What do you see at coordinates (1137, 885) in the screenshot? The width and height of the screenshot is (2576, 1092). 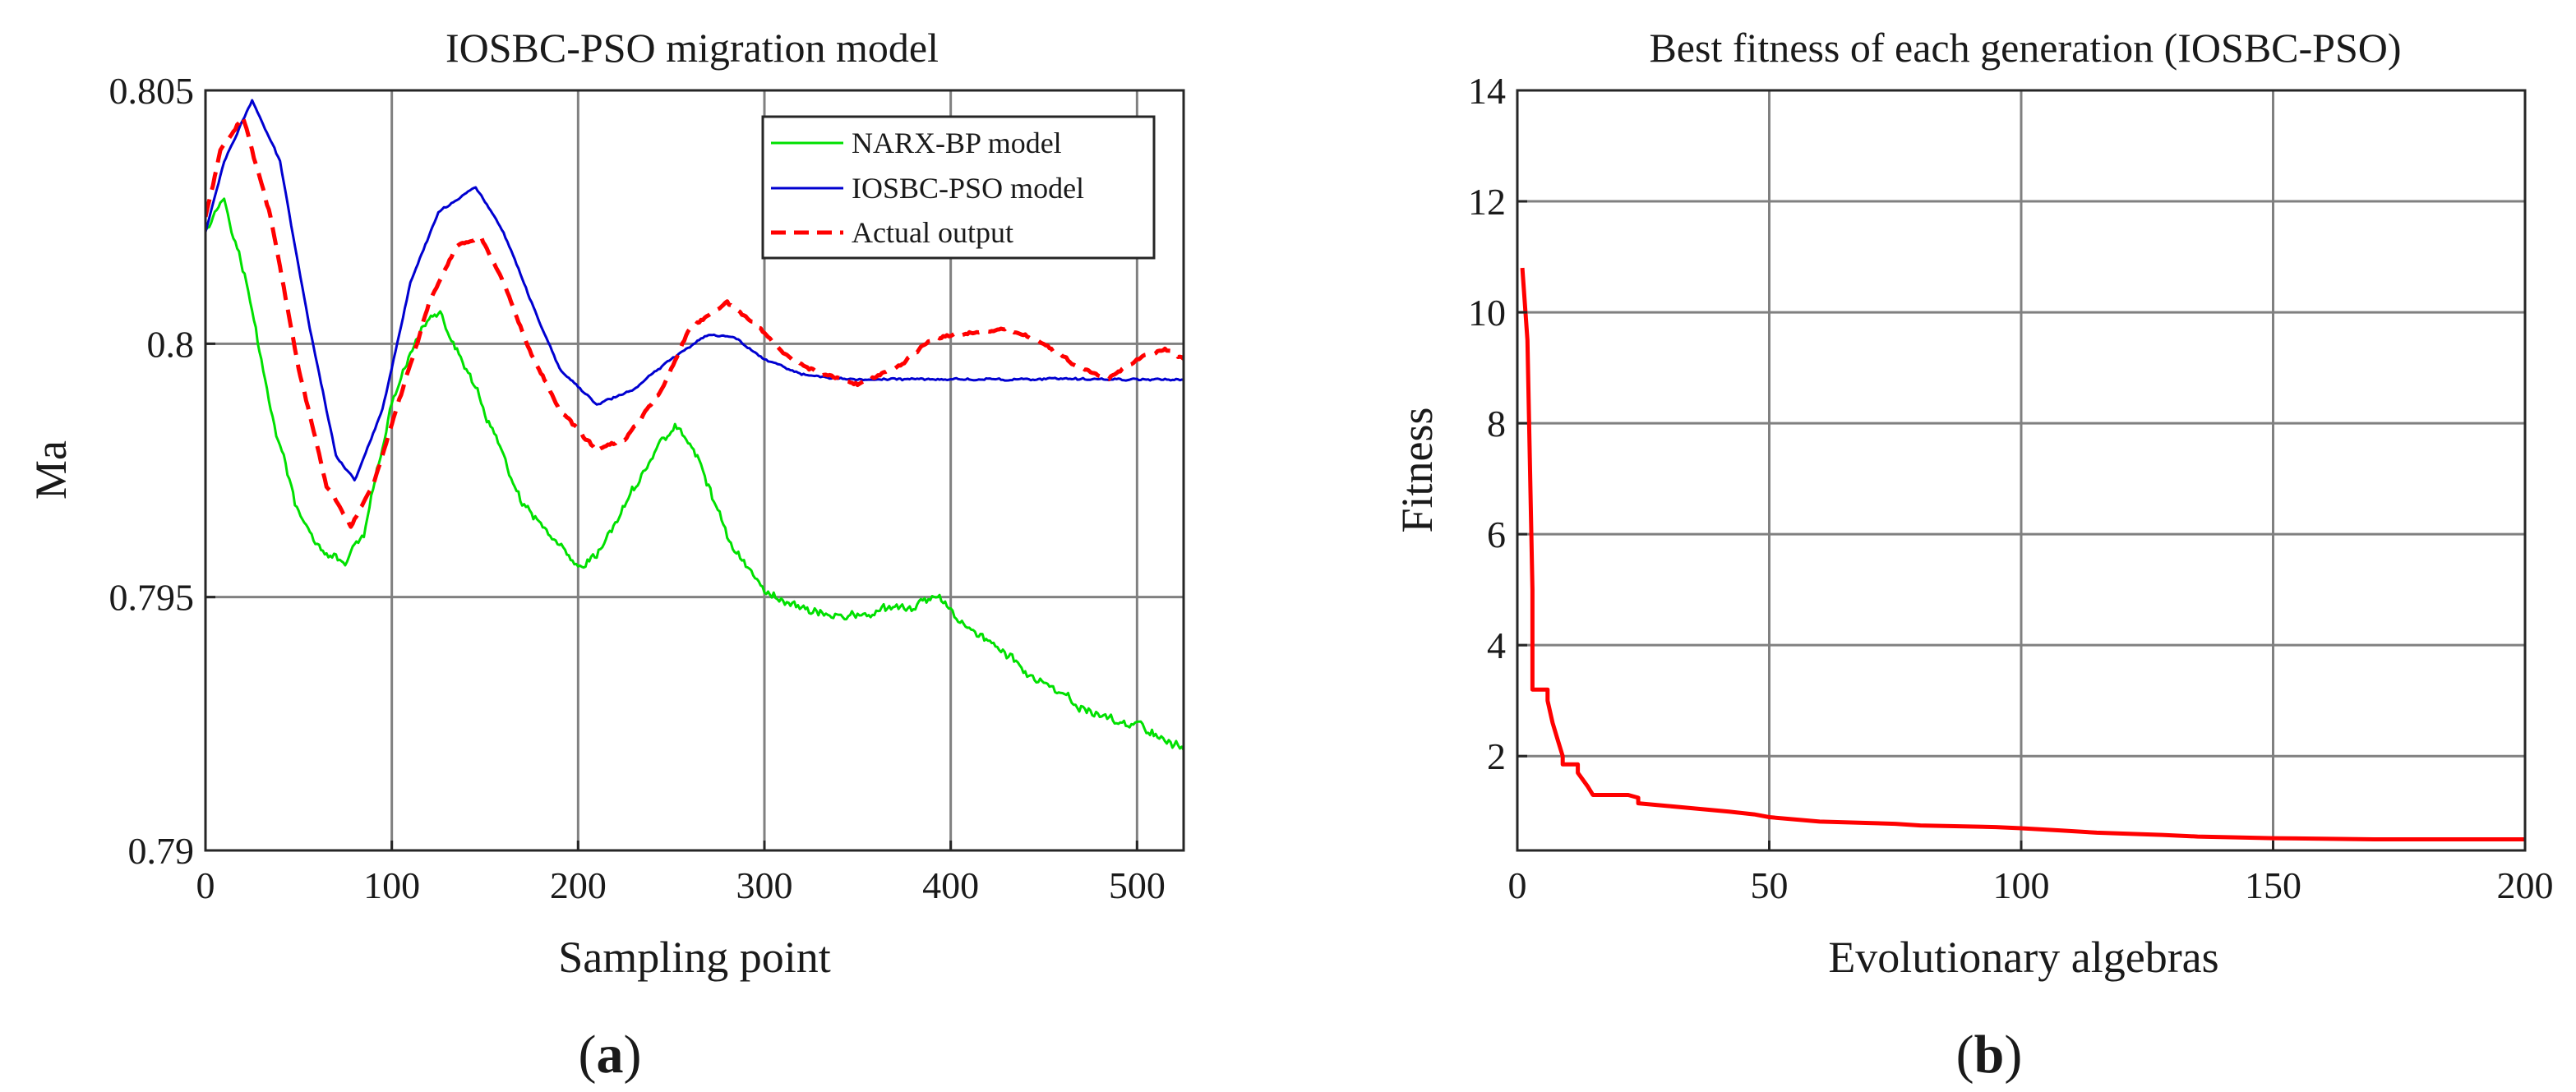 I see `chart-a-xtick-label-500: 500` at bounding box center [1137, 885].